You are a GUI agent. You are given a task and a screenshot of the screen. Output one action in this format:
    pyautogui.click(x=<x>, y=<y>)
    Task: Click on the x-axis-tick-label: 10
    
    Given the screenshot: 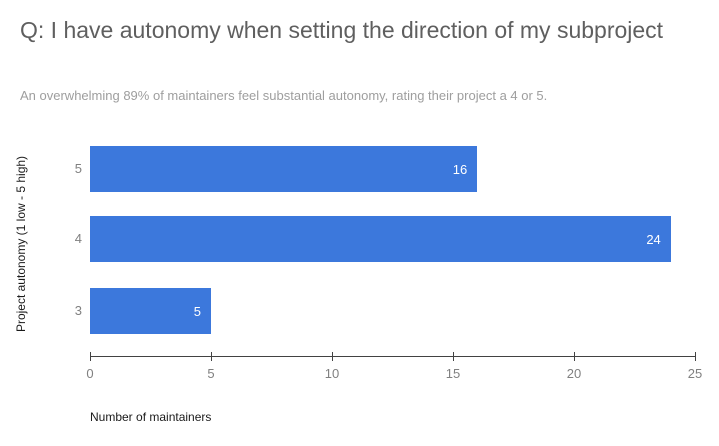 What is the action you would take?
    pyautogui.click(x=332, y=373)
    